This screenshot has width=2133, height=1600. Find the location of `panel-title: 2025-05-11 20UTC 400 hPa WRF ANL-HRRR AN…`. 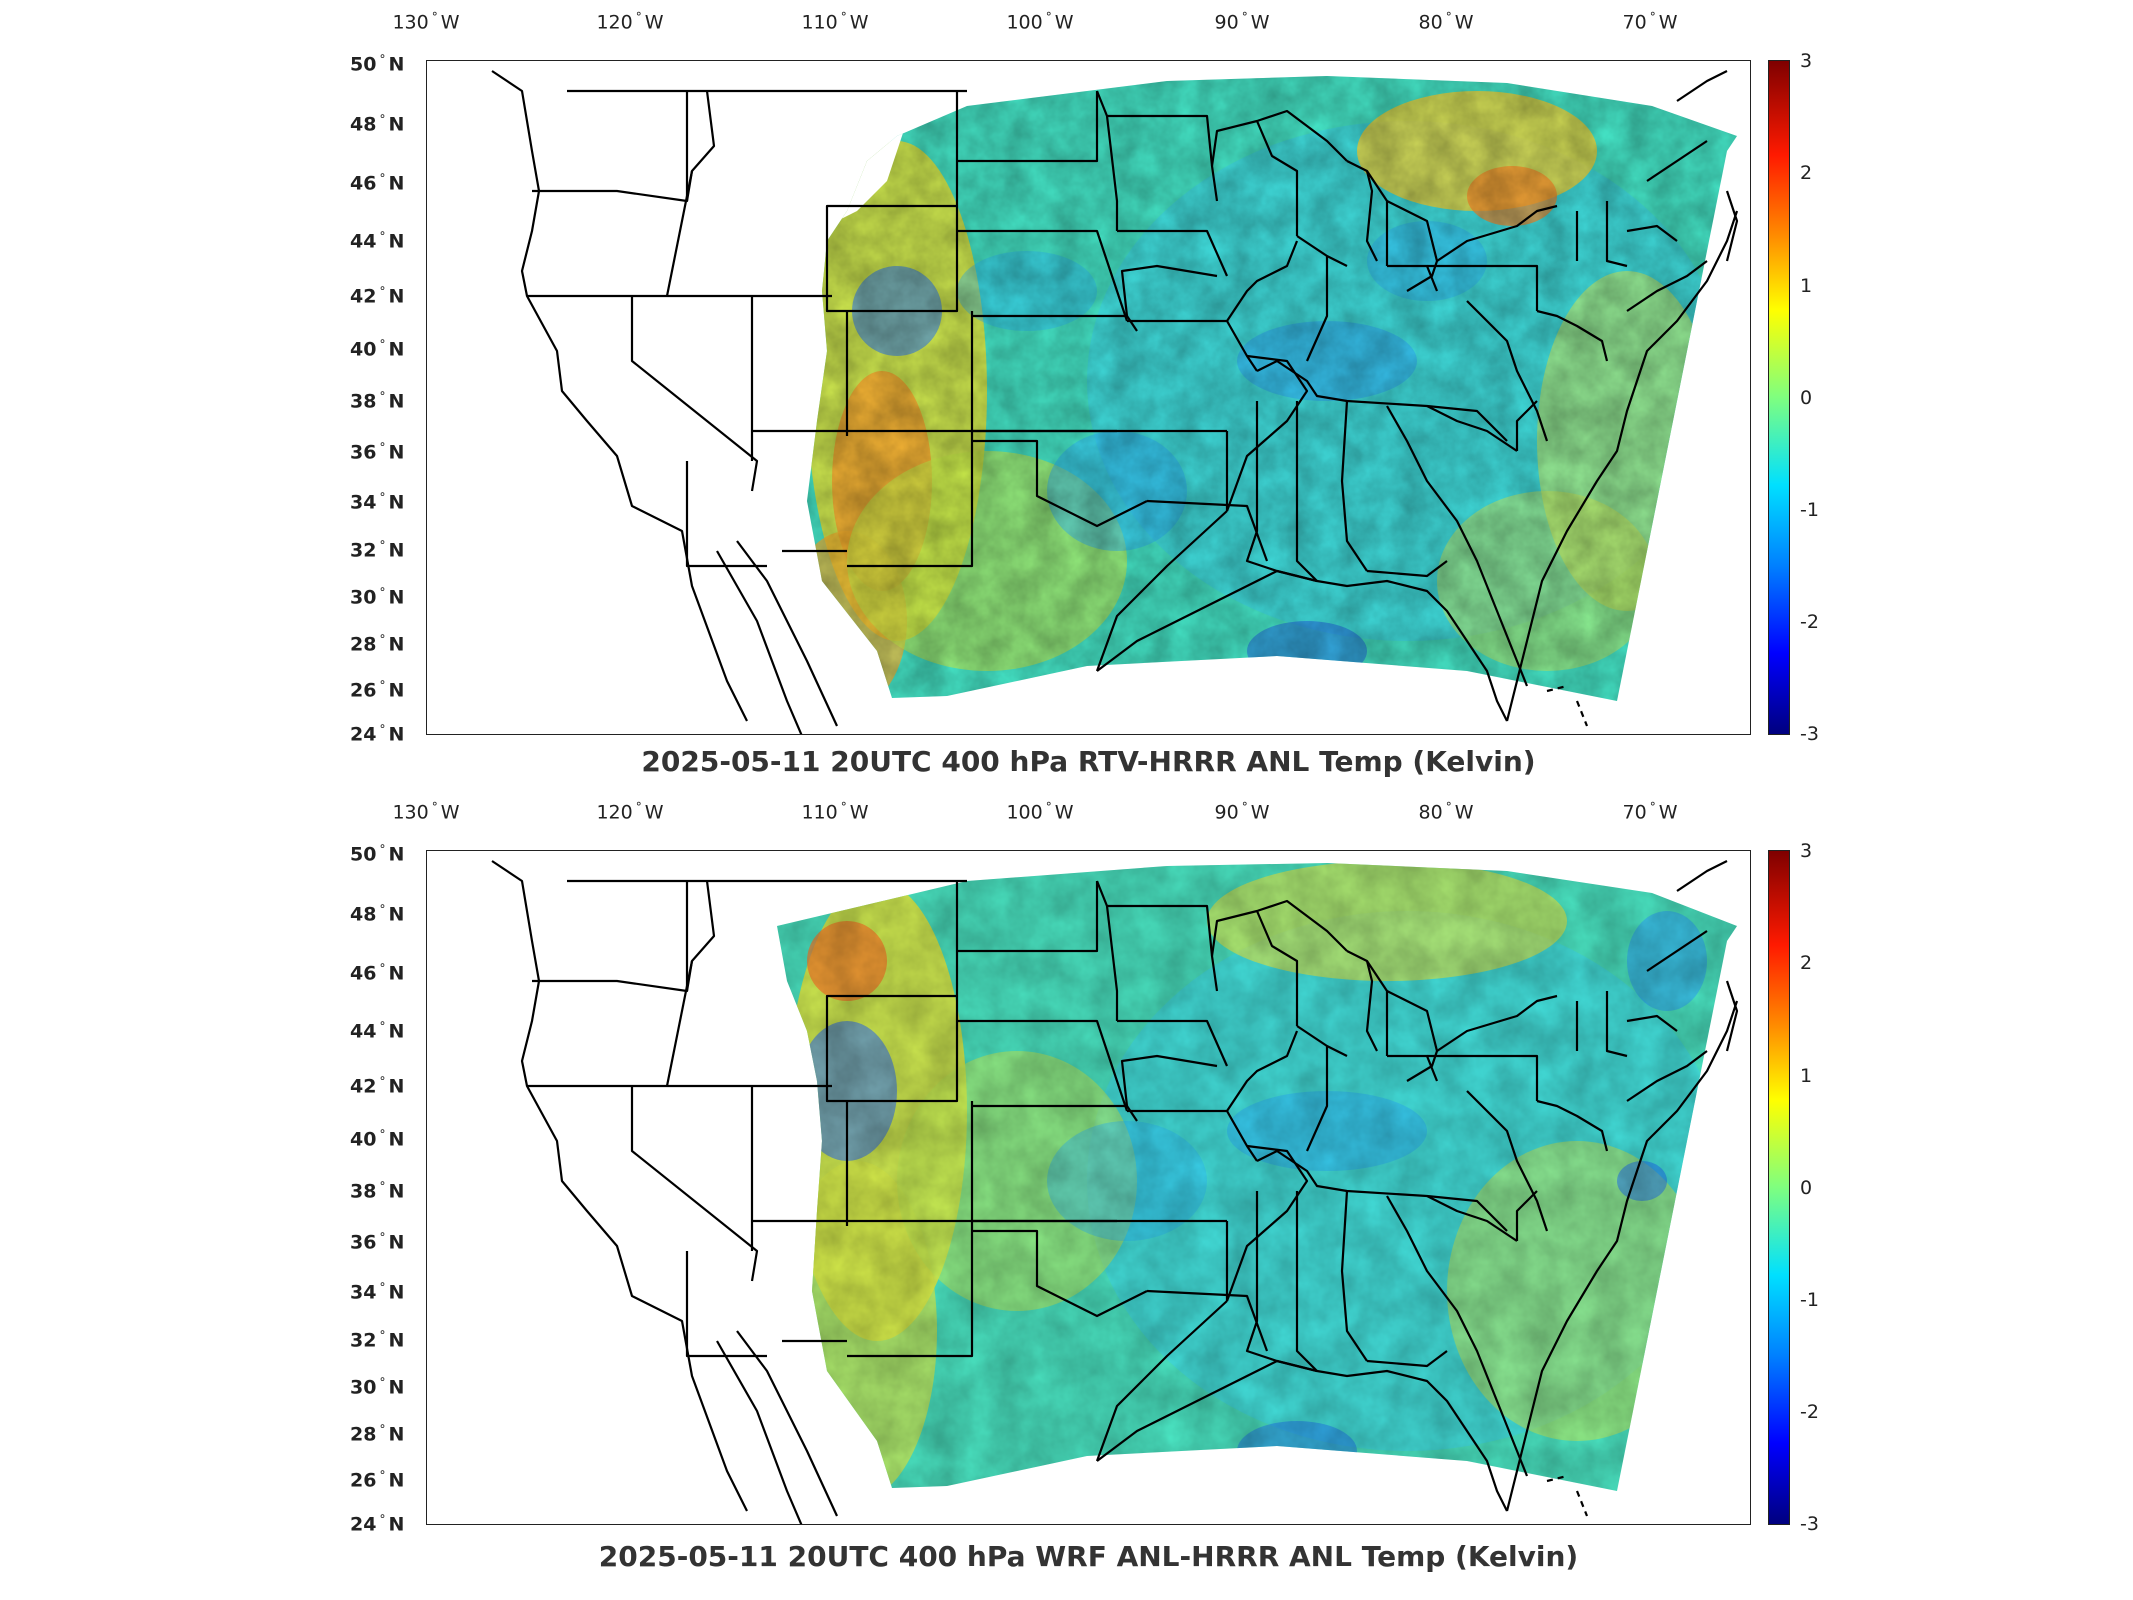

panel-title: 2025-05-11 20UTC 400 hPa WRF ANL-HRRR AN… is located at coordinates (1088, 1556).